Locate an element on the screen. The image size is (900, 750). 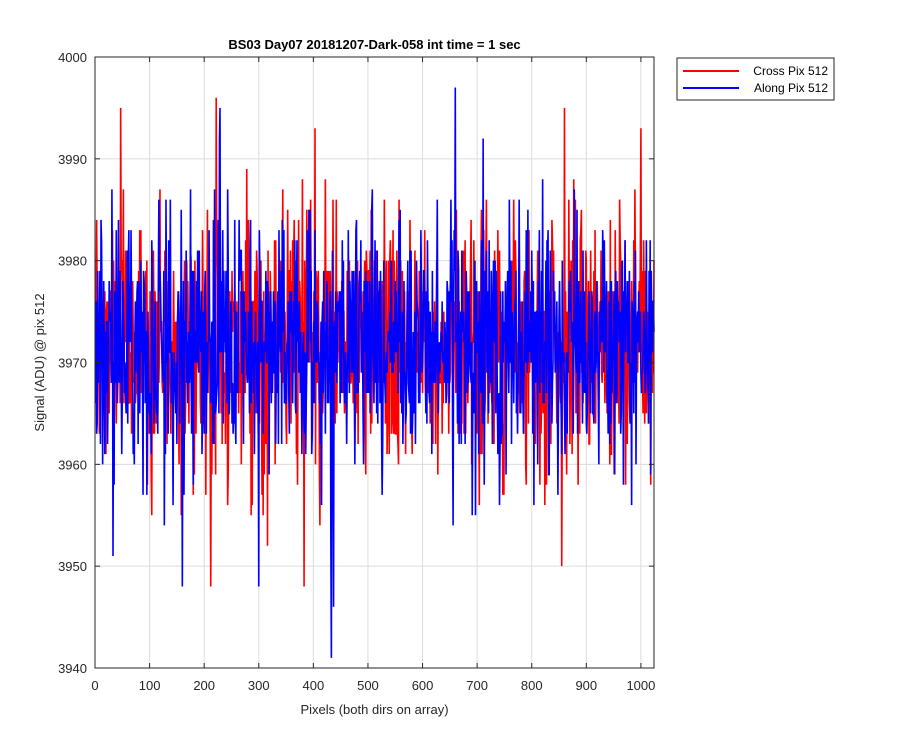
x-tick-label: 100 is located at coordinates (150, 685).